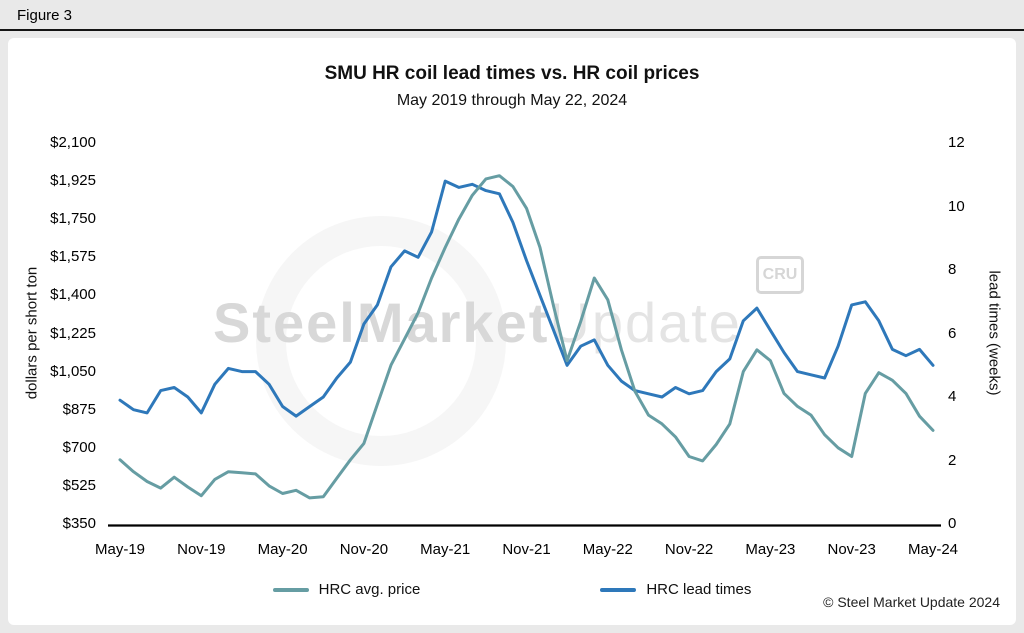 The height and width of the screenshot is (633, 1024). Describe the element at coordinates (952, 523) in the screenshot. I see `right-axis-tick-label: 0` at that location.